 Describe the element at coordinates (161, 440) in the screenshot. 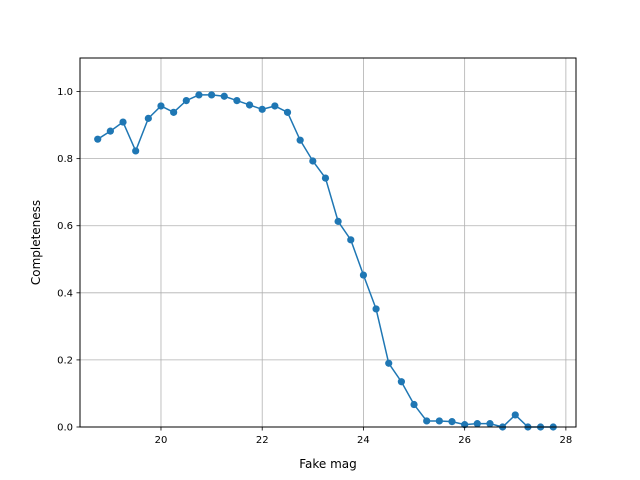

I see `x-tick-label: 20` at that location.